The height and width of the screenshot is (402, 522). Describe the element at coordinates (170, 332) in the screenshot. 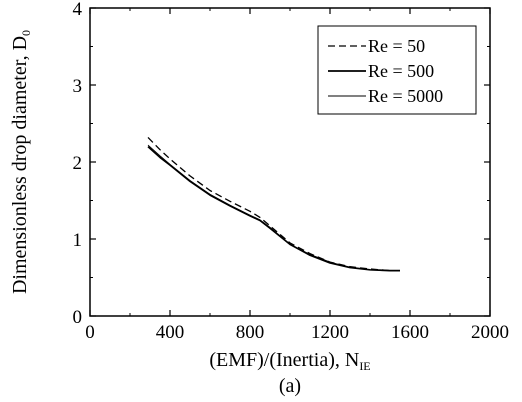

I see `x-tick-label: 400` at that location.